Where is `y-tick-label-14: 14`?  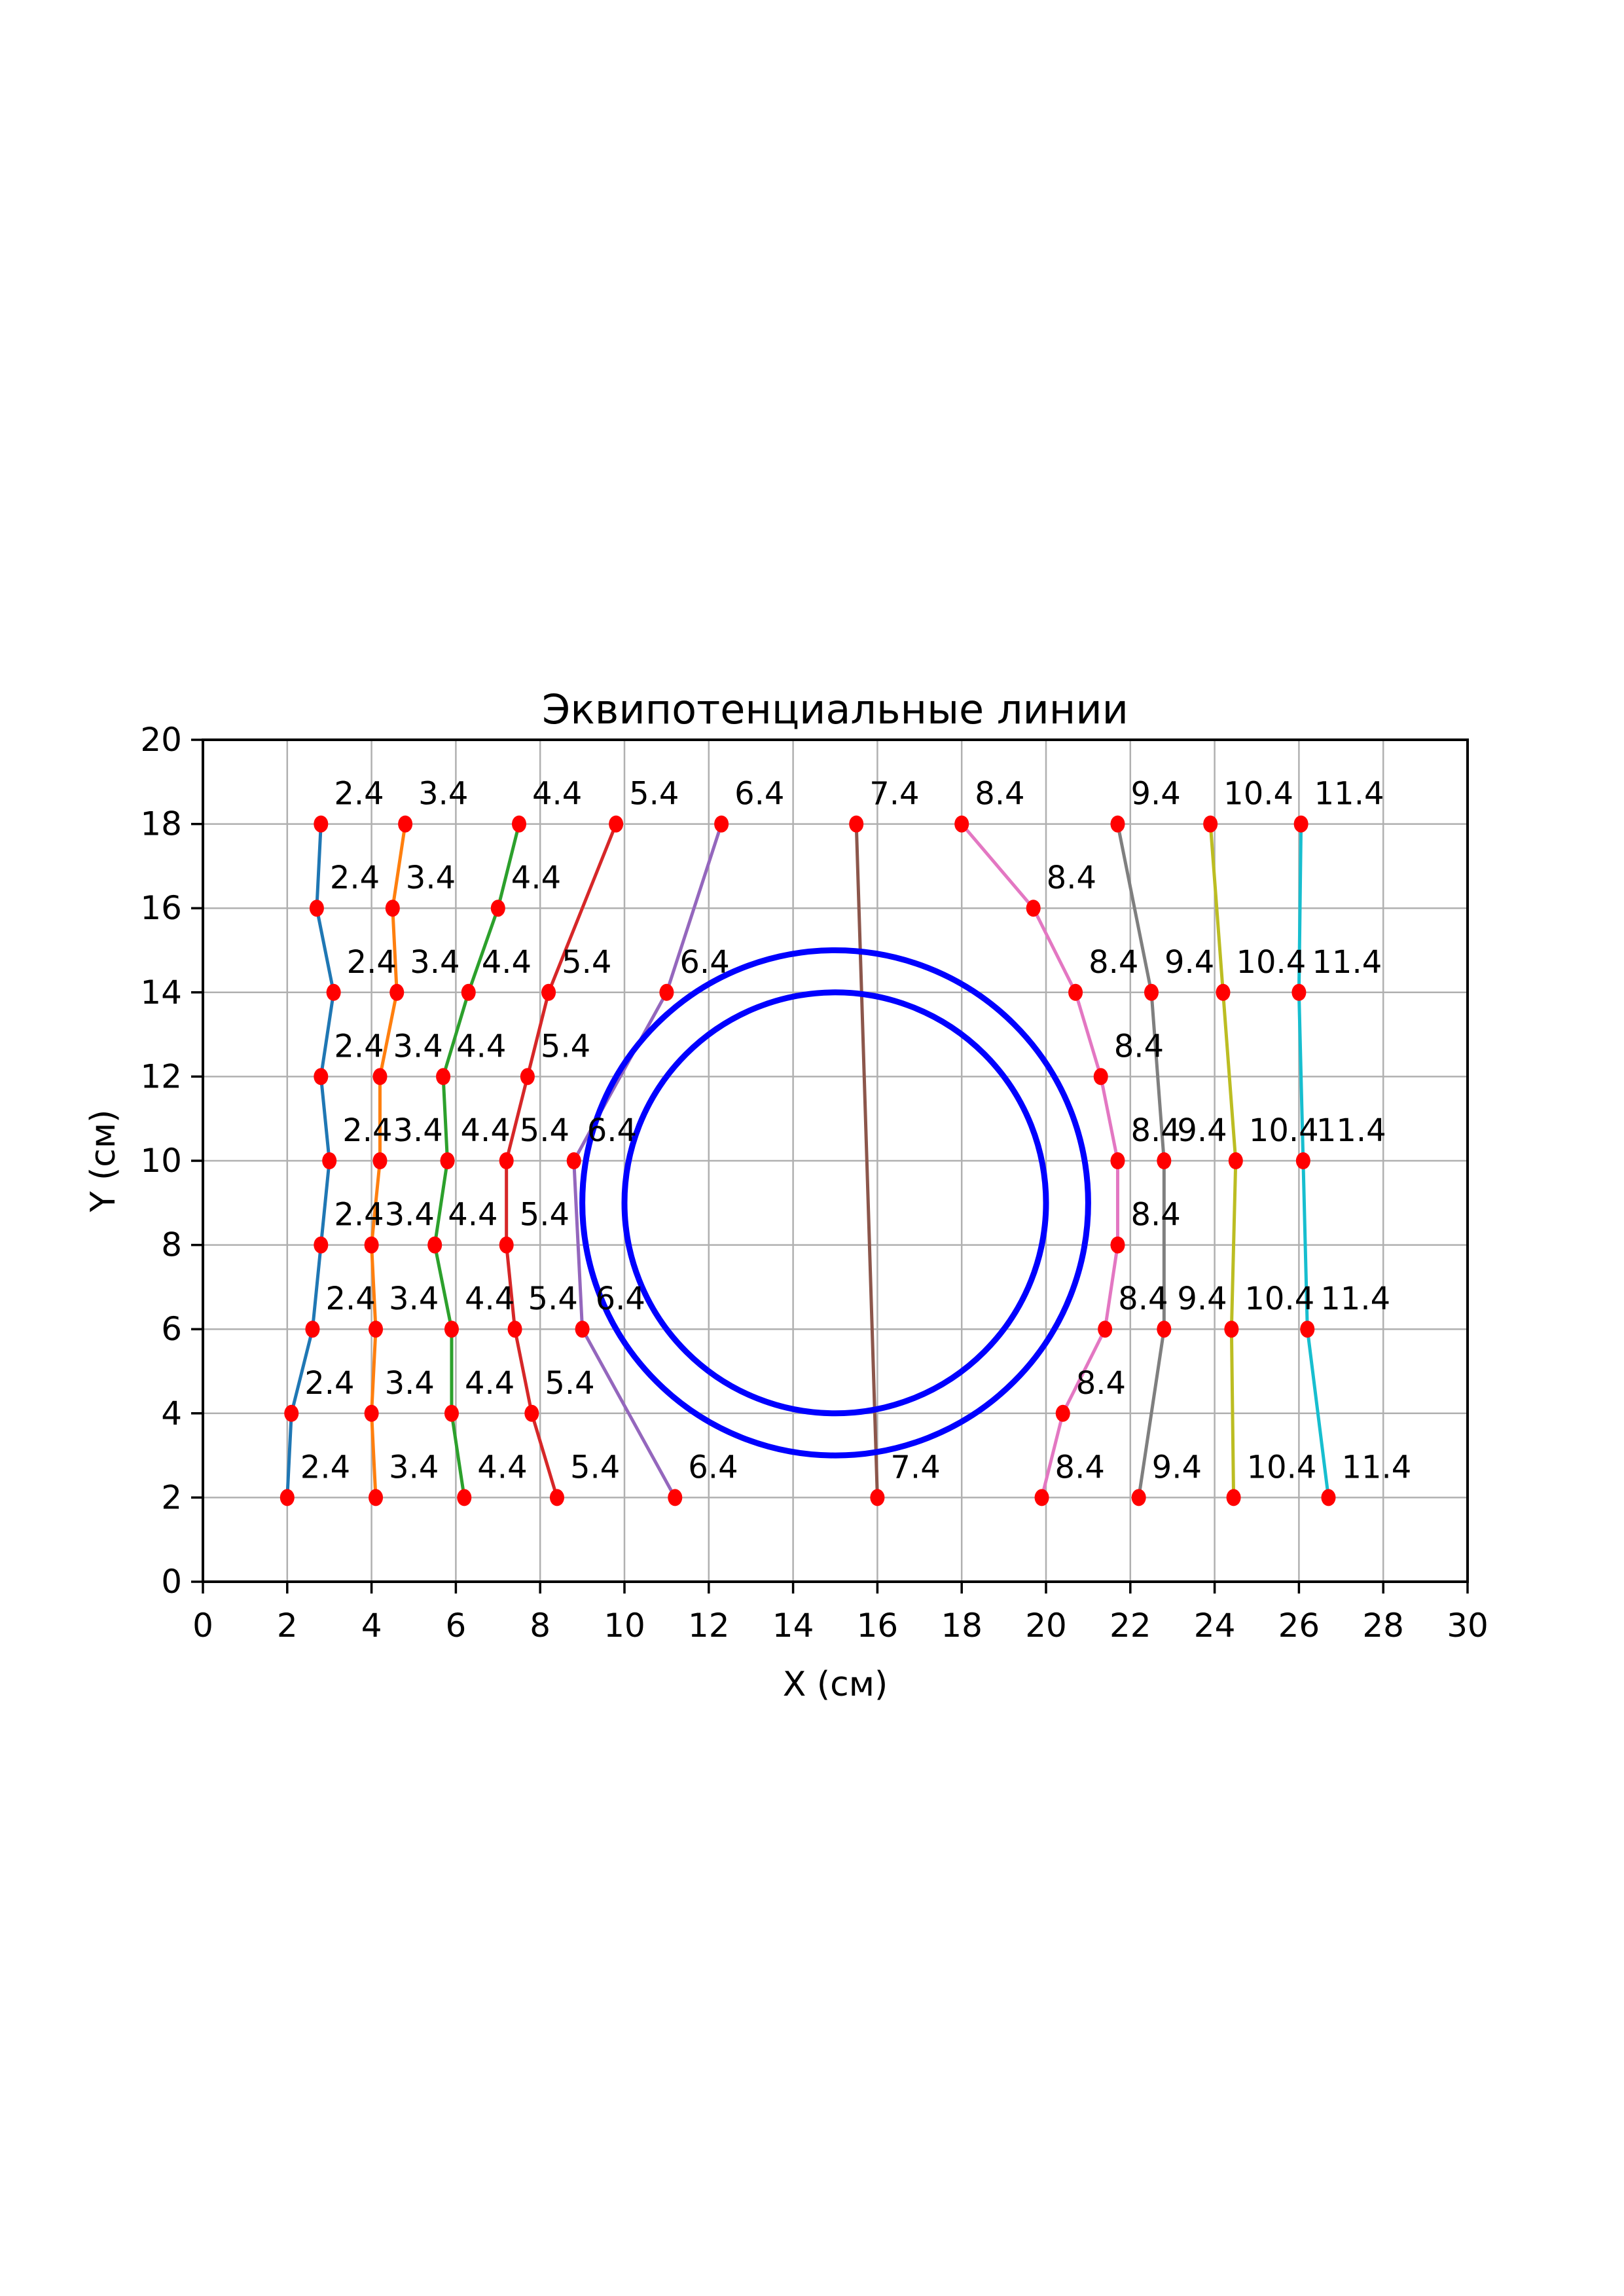
y-tick-label-14: 14 is located at coordinates (161, 992).